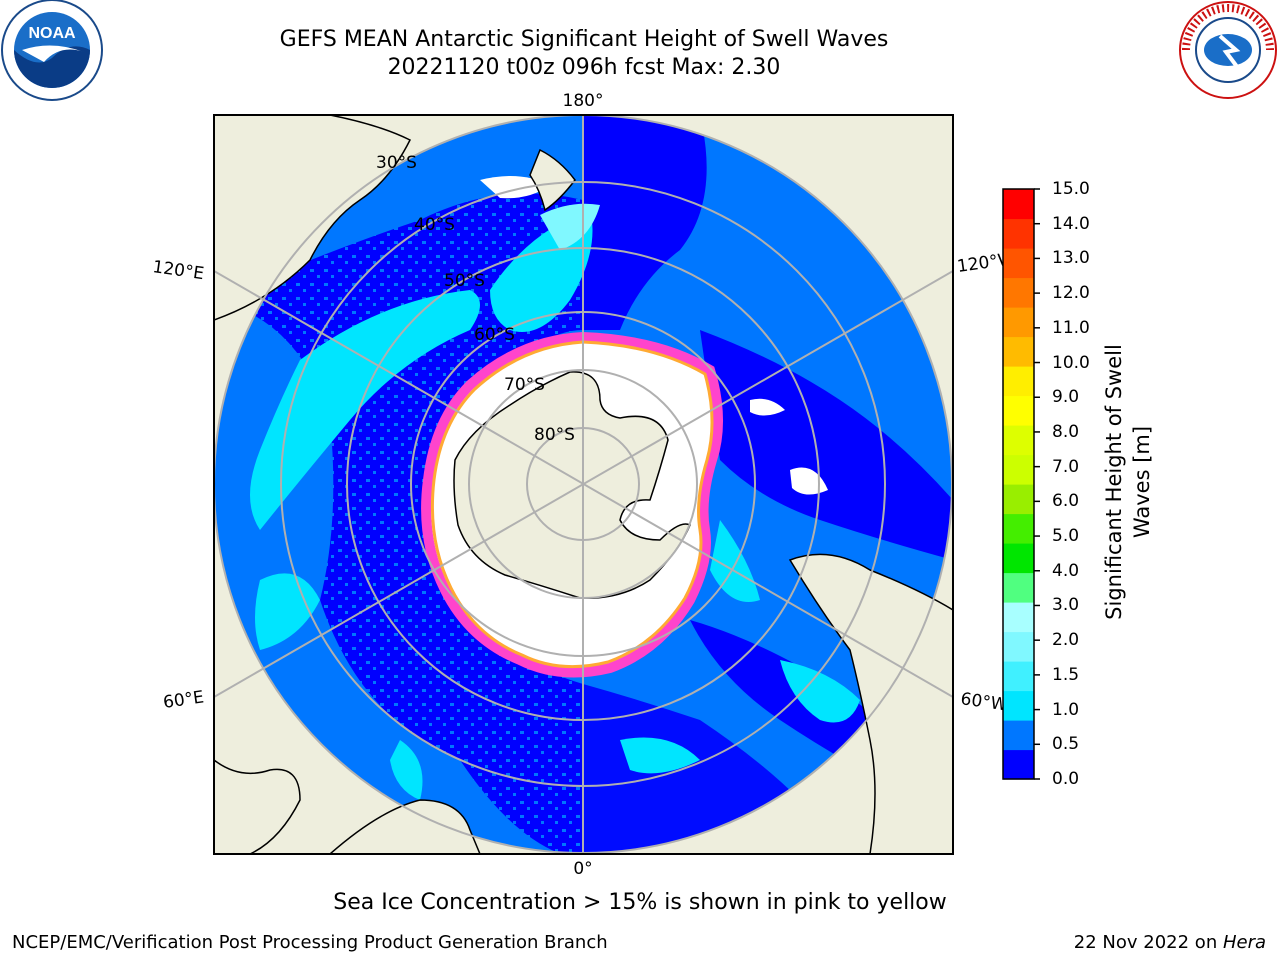 Image resolution: width=1280 pixels, height=960 pixels. Describe the element at coordinates (183, 699) in the screenshot. I see `lon-label-60e: 60°E` at that location.